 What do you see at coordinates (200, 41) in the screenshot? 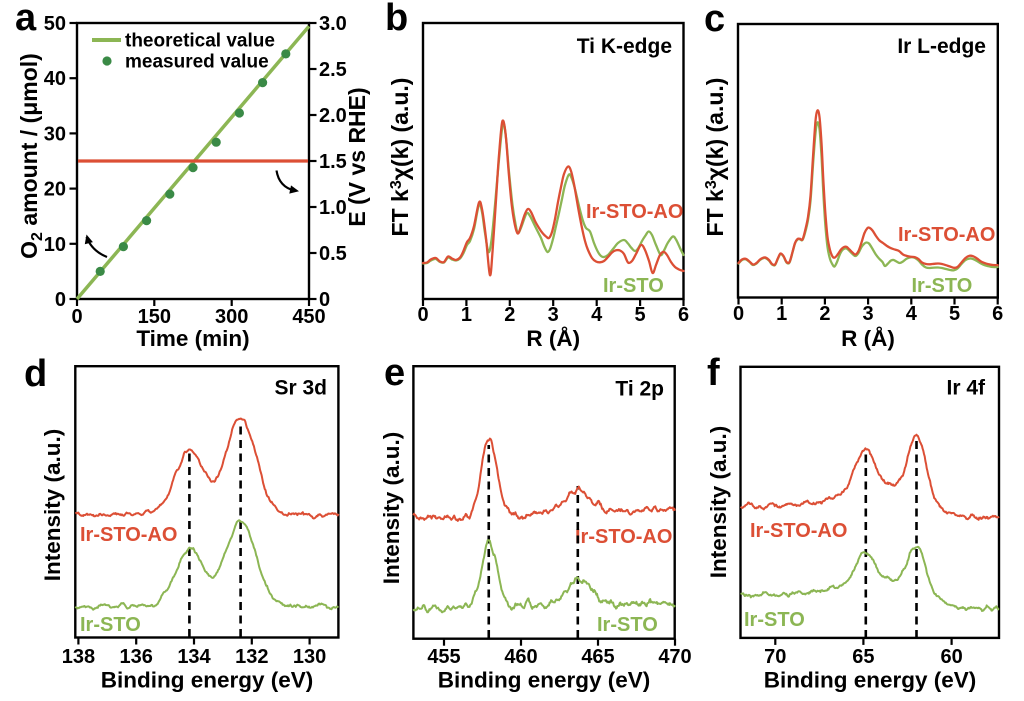
I see `svg-text: theoretical value` at bounding box center [200, 41].